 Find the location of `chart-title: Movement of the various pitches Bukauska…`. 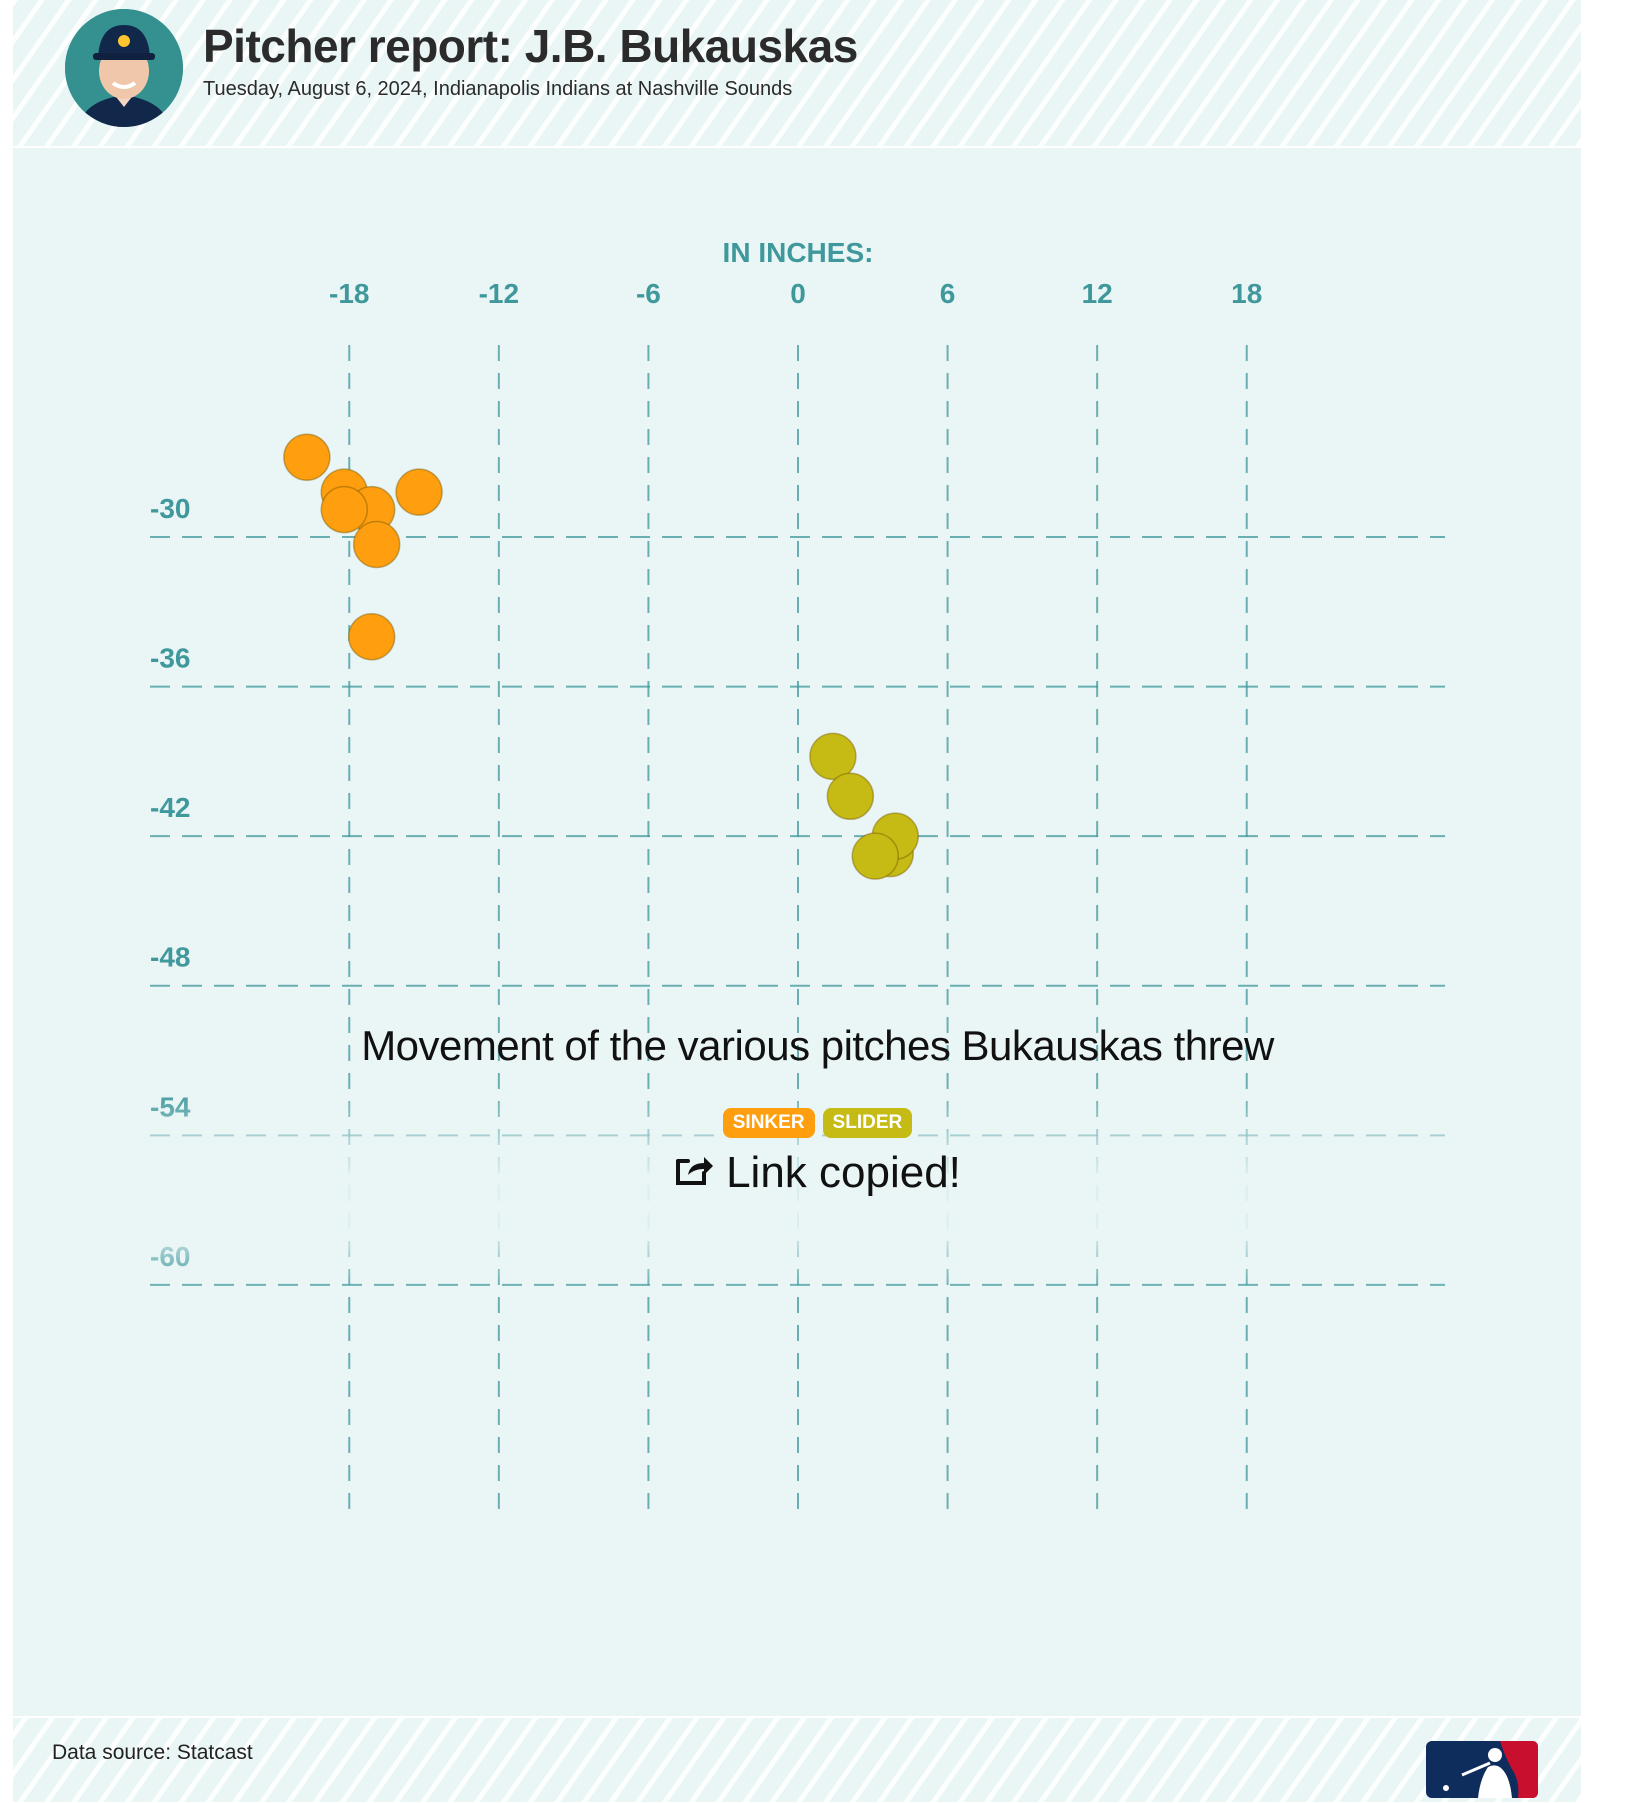

chart-title: Movement of the various pitches Bukauska… is located at coordinates (817, 1045).